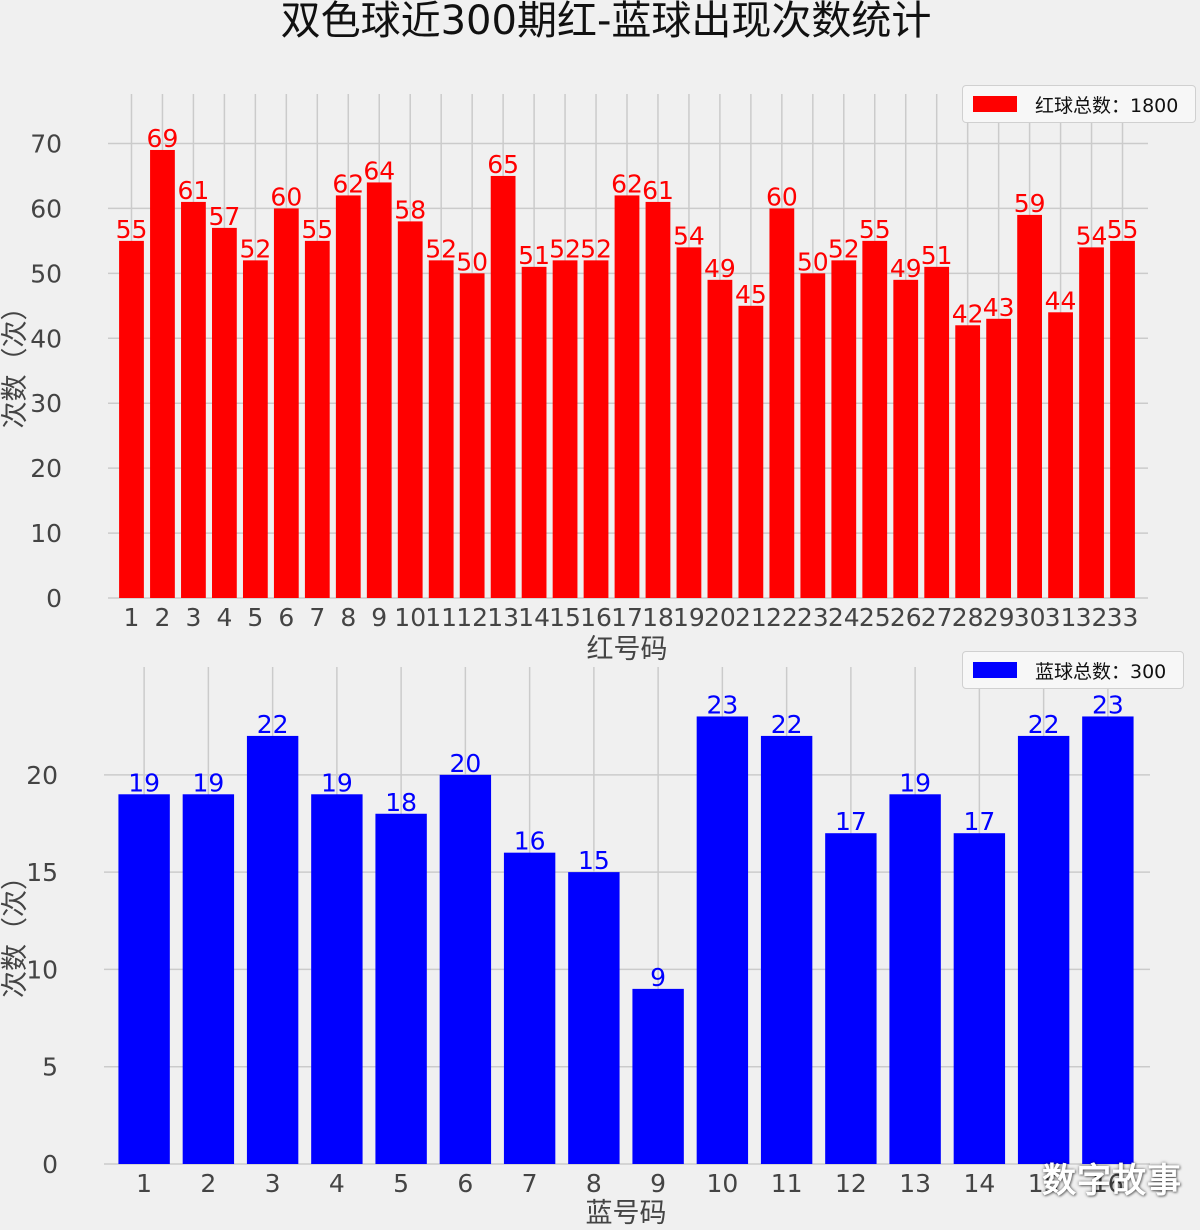  Describe the element at coordinates (658, 1183) in the screenshot. I see `blue-xtick-label: 9` at that location.